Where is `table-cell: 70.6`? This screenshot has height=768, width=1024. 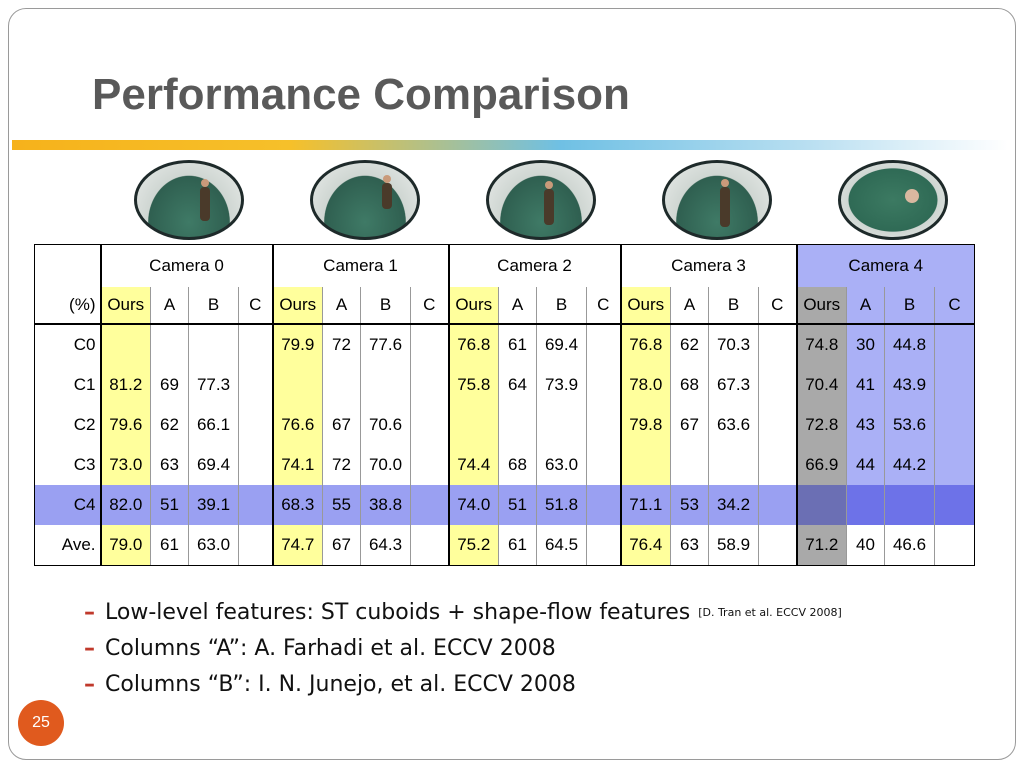 table-cell: 70.6 is located at coordinates (385, 425).